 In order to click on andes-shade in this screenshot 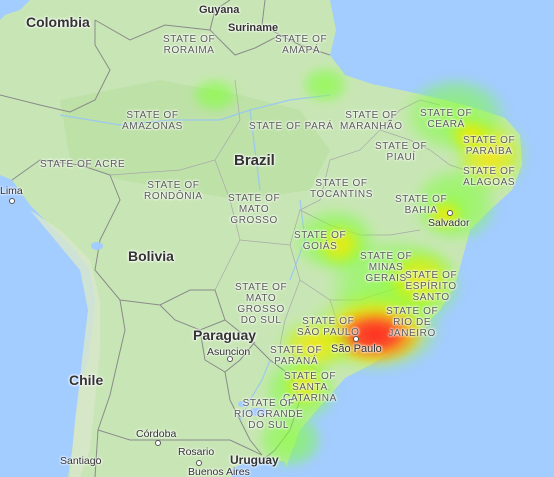, I will do `click(65, 343)`.